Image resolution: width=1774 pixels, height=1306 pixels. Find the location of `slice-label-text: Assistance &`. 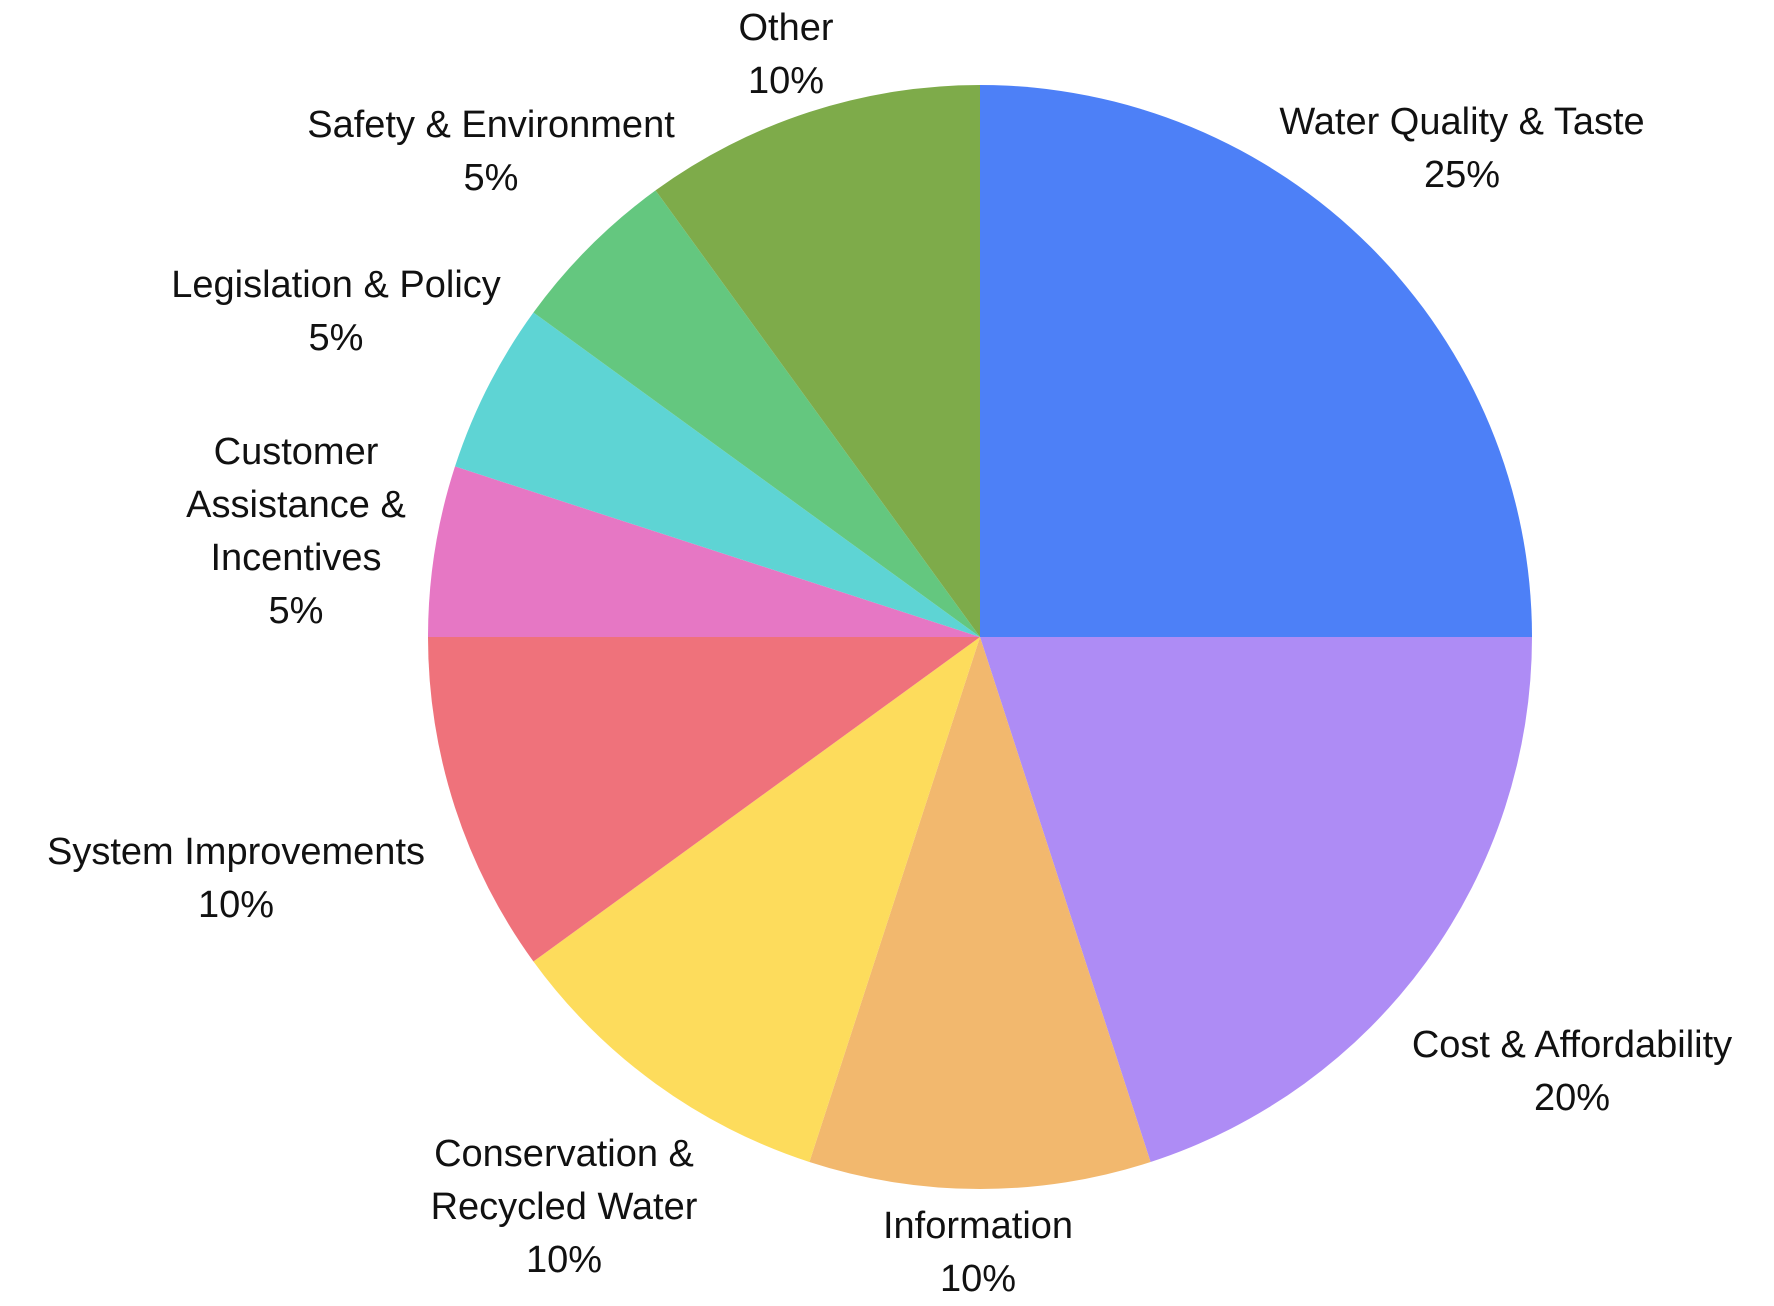

slice-label-text: Assistance & is located at coordinates (296, 505).